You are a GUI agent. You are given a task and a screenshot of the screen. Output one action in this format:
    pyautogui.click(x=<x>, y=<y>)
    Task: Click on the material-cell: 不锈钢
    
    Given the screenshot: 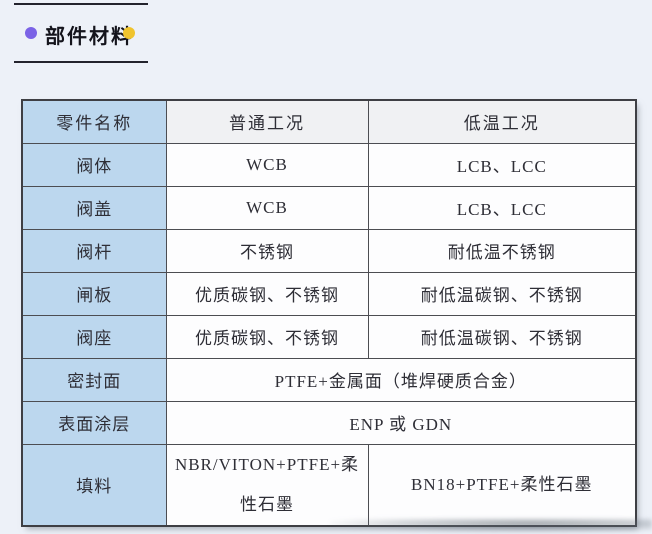 What is the action you would take?
    pyautogui.click(x=267, y=250)
    